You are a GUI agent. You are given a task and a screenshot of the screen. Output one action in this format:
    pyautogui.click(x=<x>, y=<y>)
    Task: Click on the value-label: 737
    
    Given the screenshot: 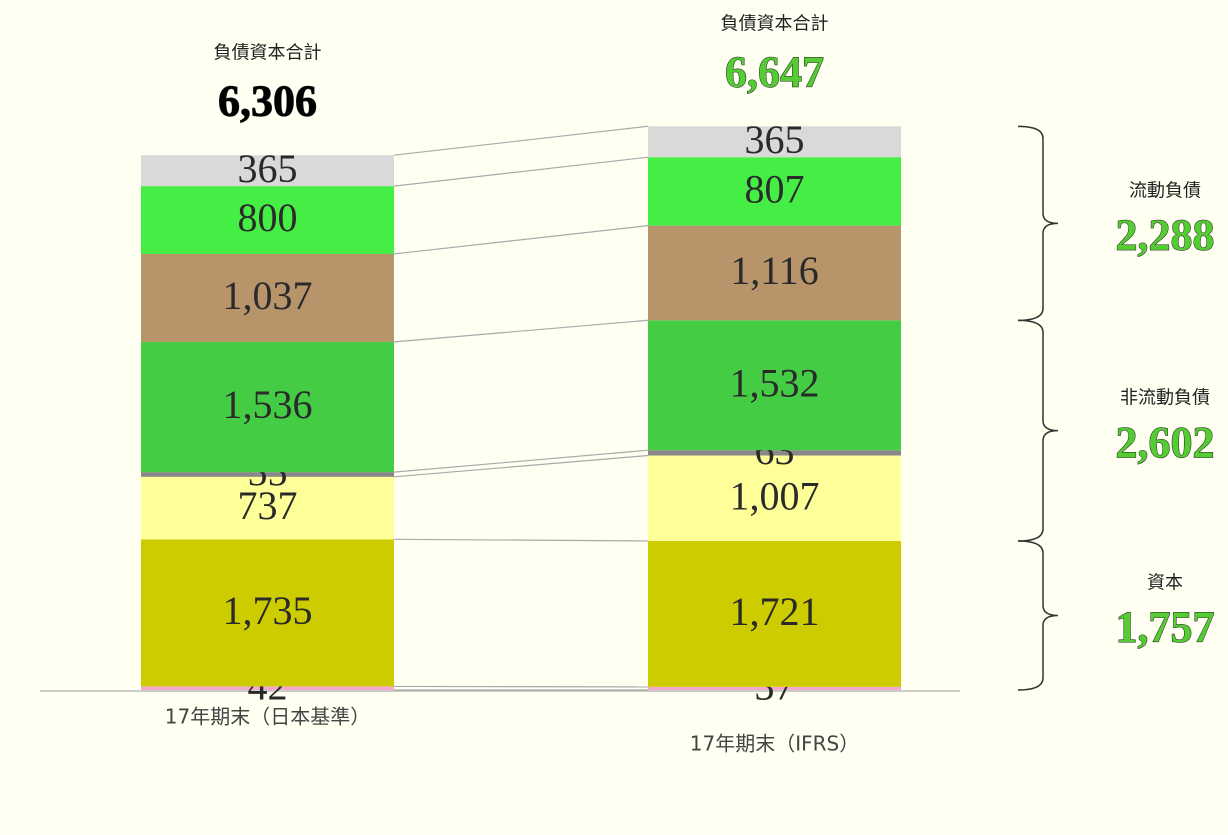 What is the action you would take?
    pyautogui.click(x=268, y=505)
    